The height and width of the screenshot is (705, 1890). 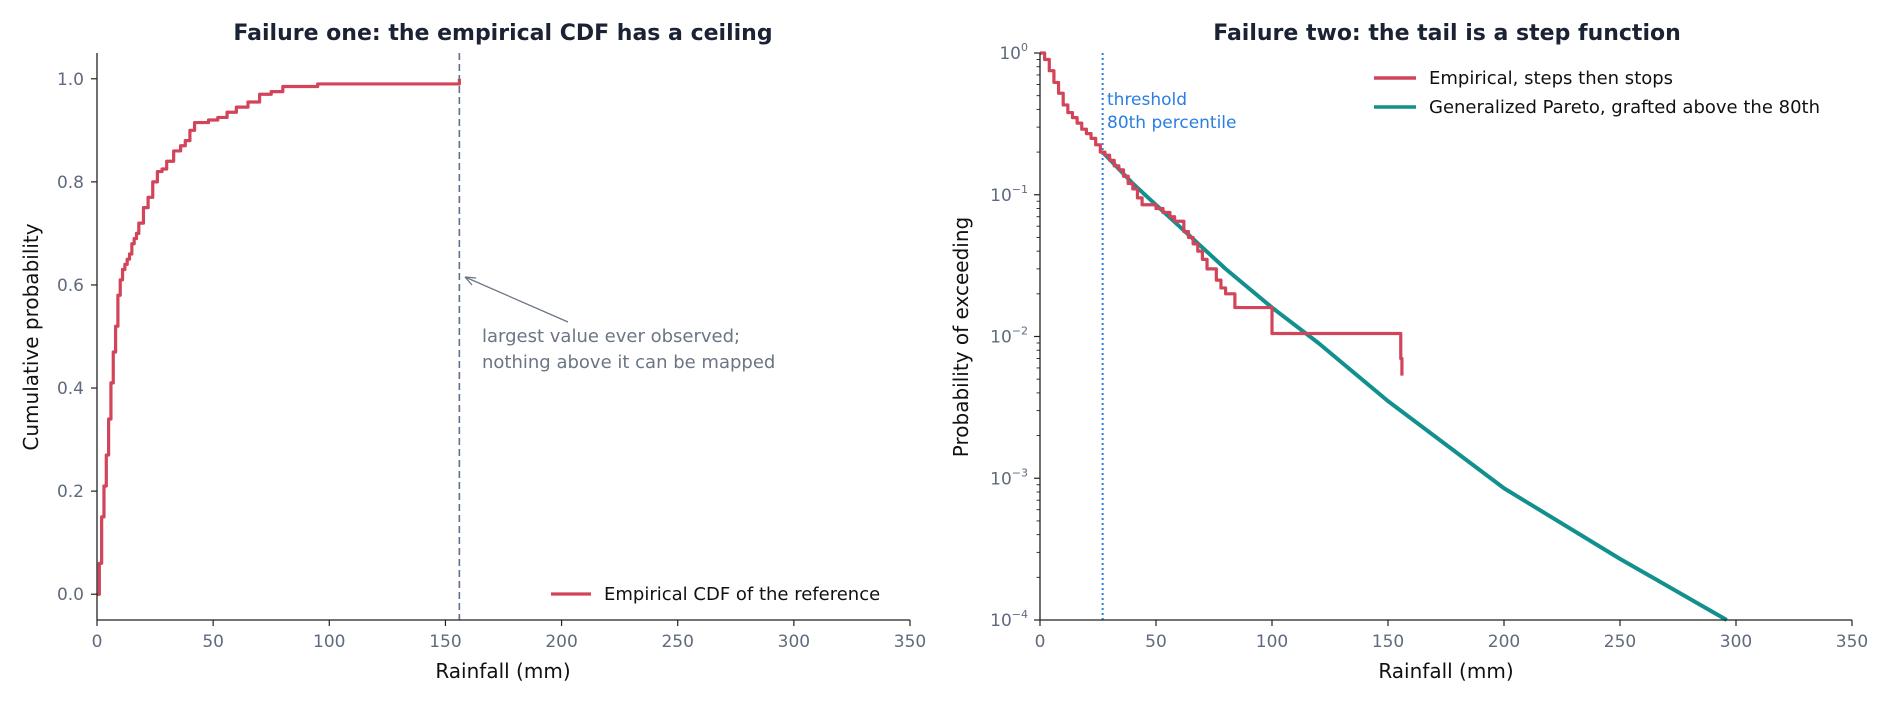 I want to click on left-legend: Empirical CDF of the reference, so click(x=715, y=594).